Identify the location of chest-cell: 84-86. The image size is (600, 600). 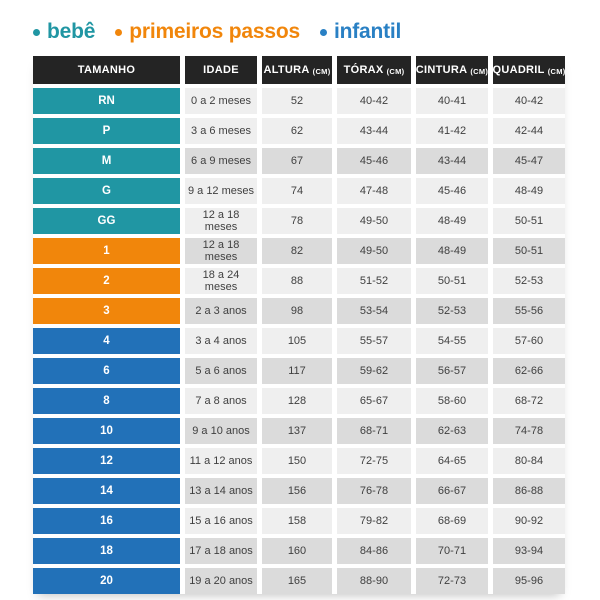
(374, 551).